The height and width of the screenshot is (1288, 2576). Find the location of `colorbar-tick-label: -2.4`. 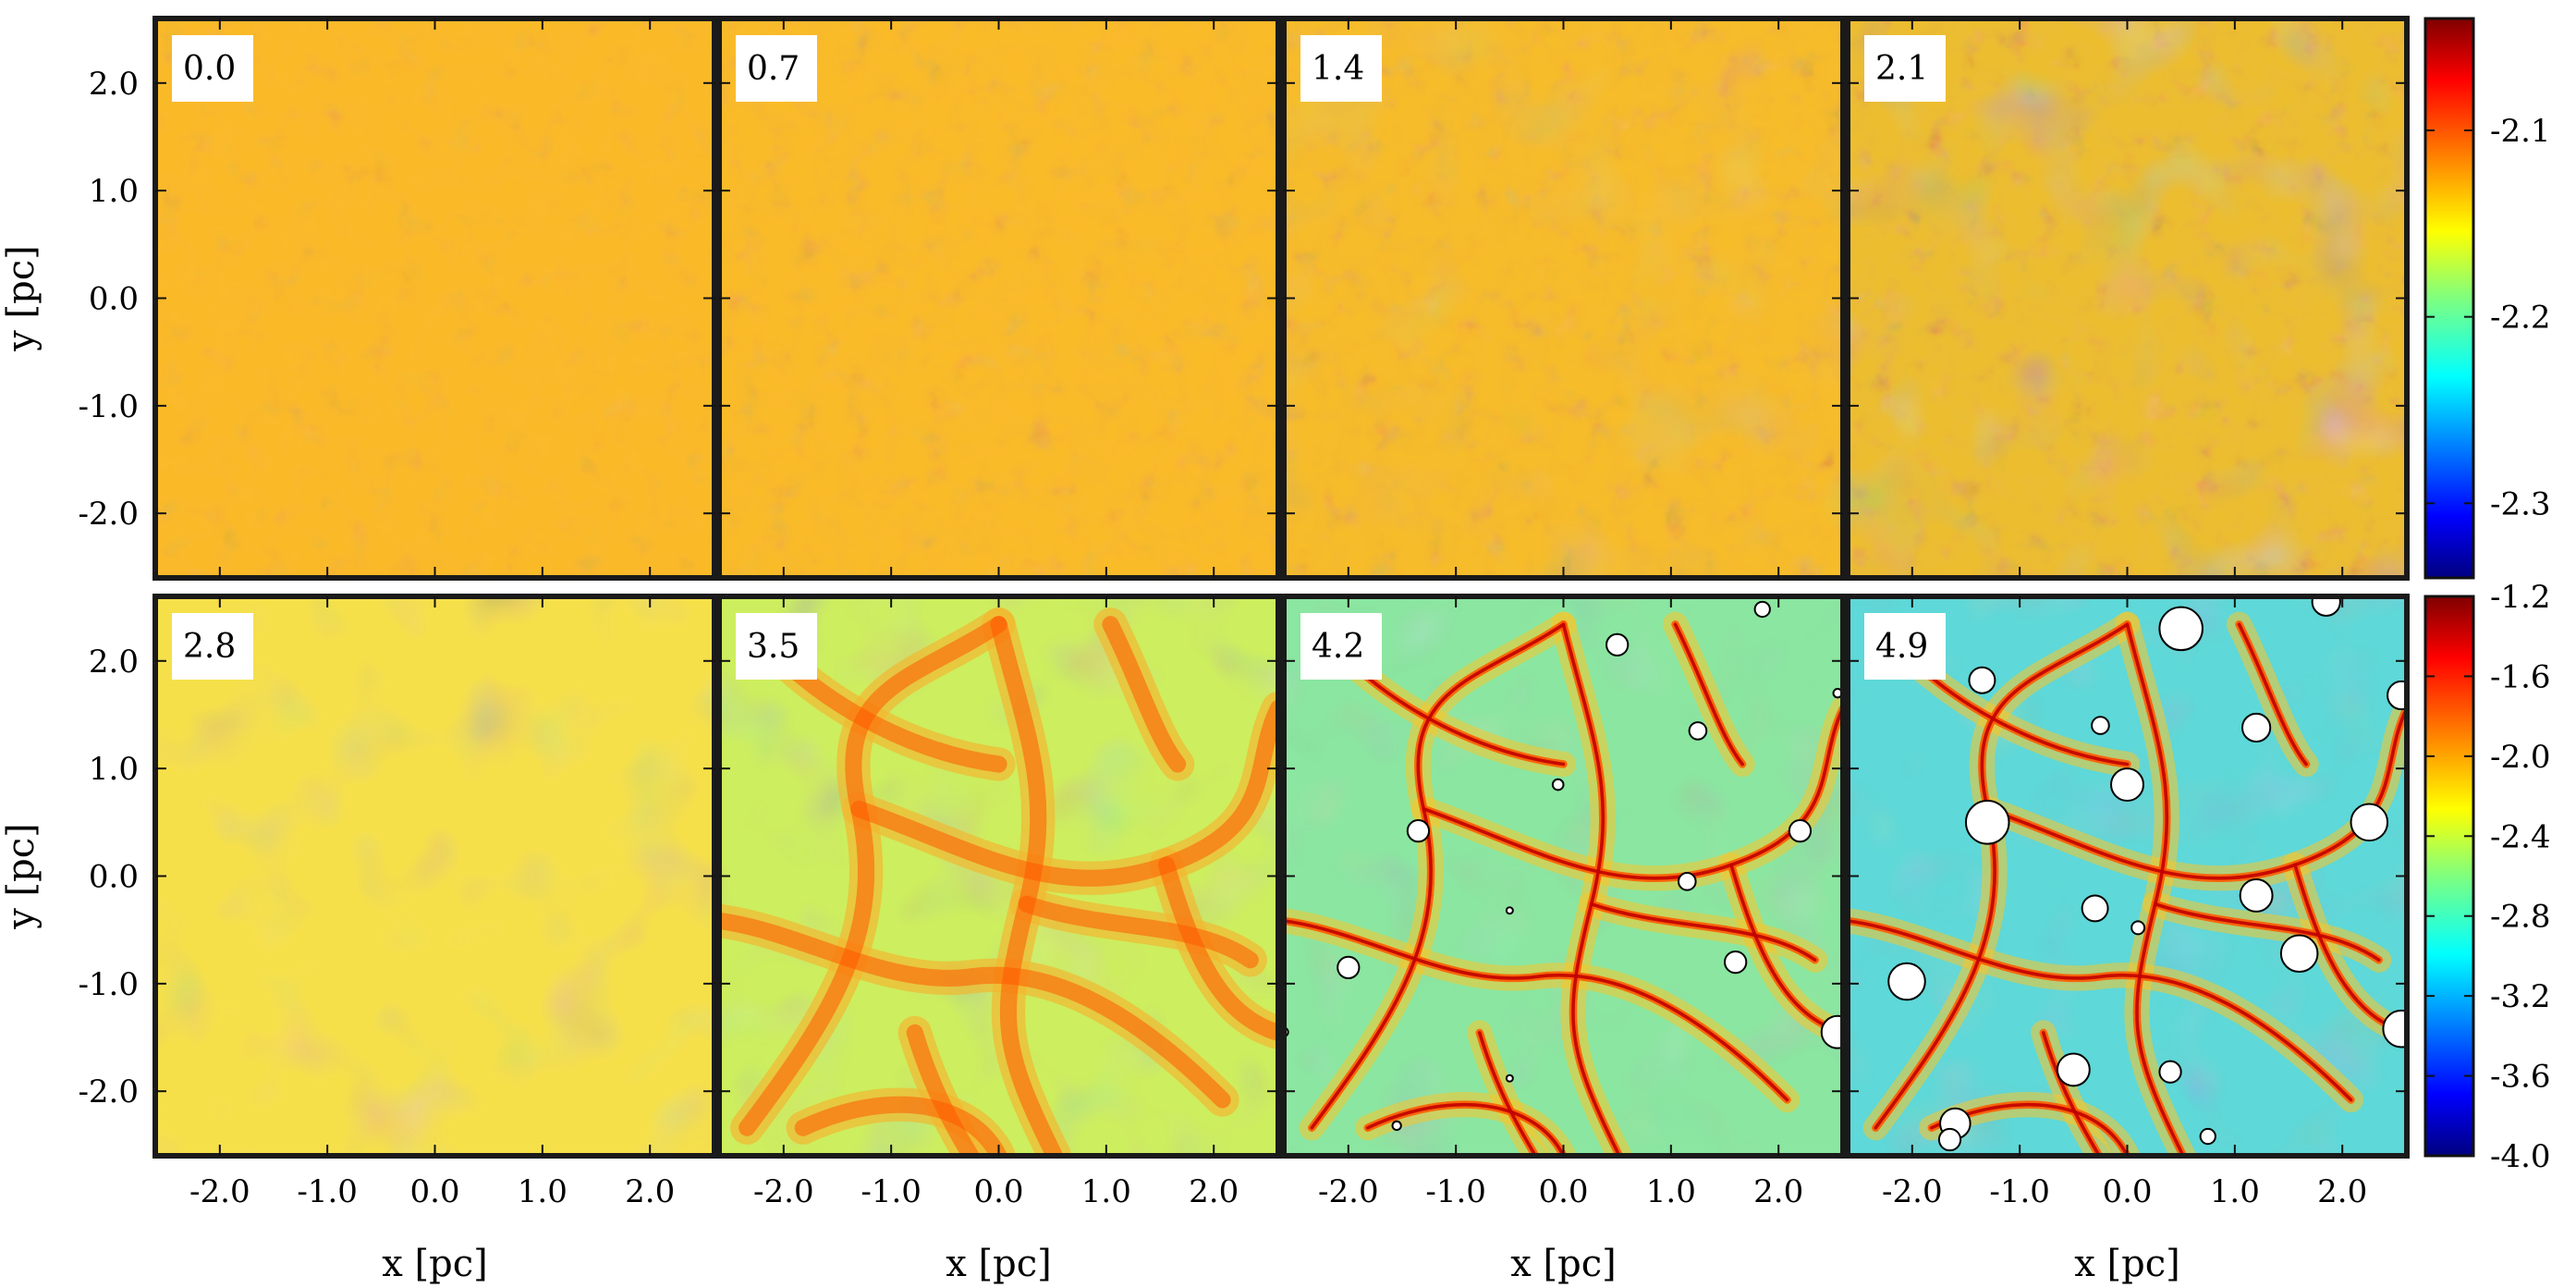

colorbar-tick-label: -2.4 is located at coordinates (2520, 836).